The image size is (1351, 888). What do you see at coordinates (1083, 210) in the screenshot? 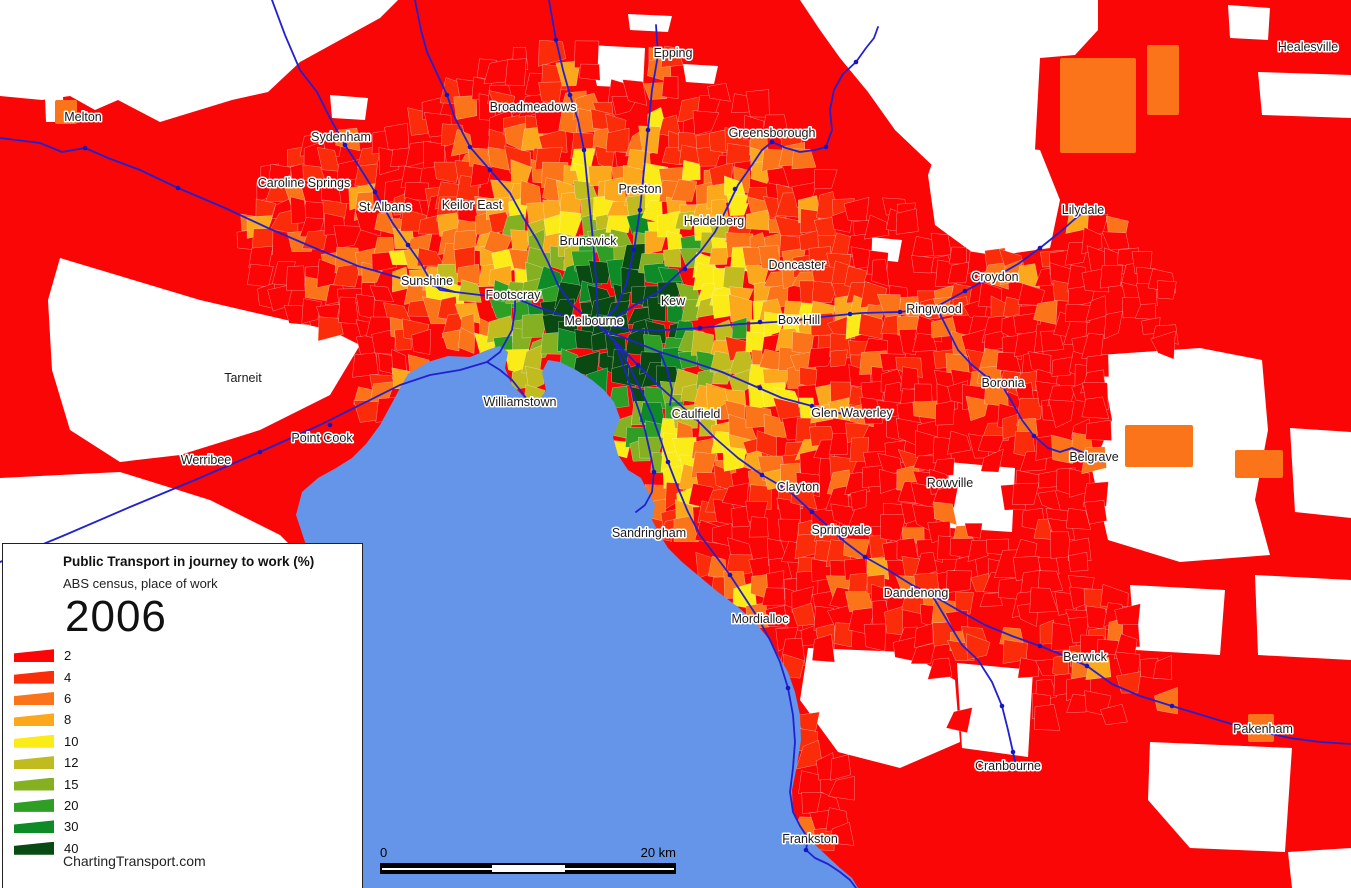
I see `map-label-lilydale: Lilydale` at bounding box center [1083, 210].